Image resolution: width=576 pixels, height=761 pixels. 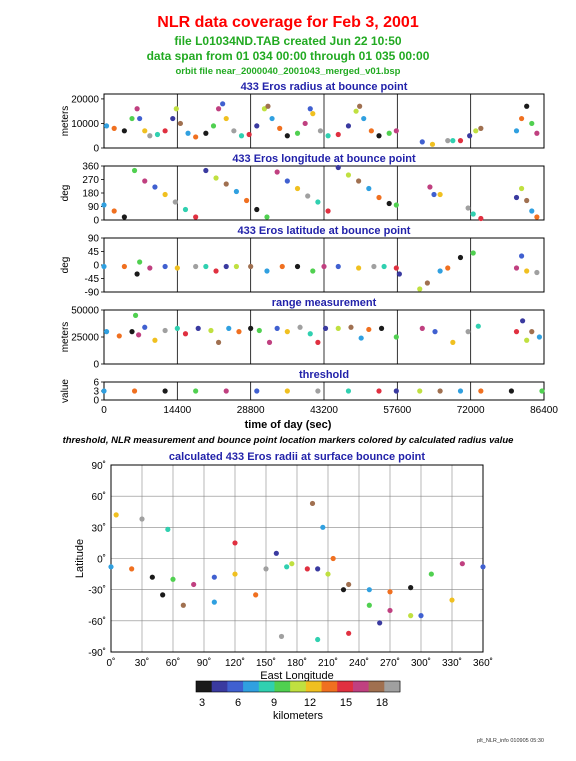 I want to click on lon-tick-label: 0˚, so click(x=111, y=663).